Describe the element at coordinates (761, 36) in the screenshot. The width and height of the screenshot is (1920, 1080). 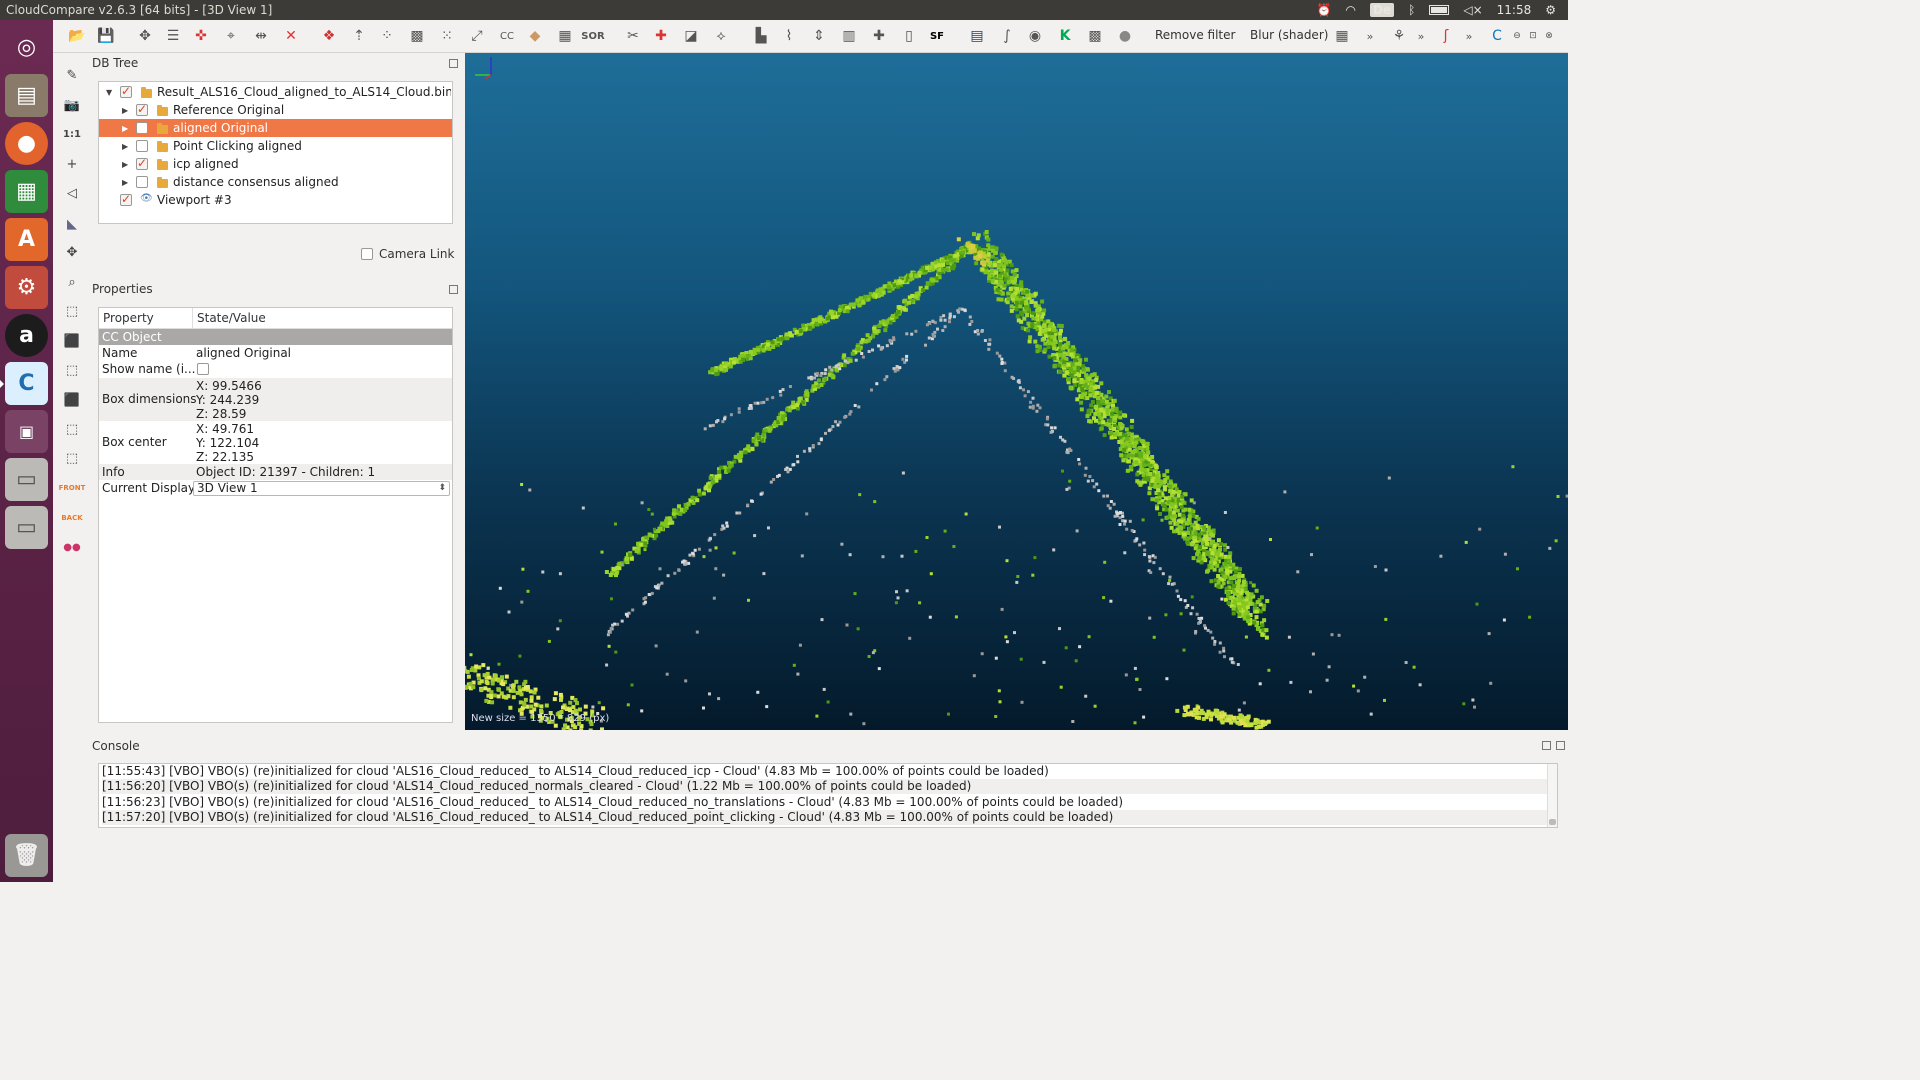
I see `histogram-icon: ▙` at that location.